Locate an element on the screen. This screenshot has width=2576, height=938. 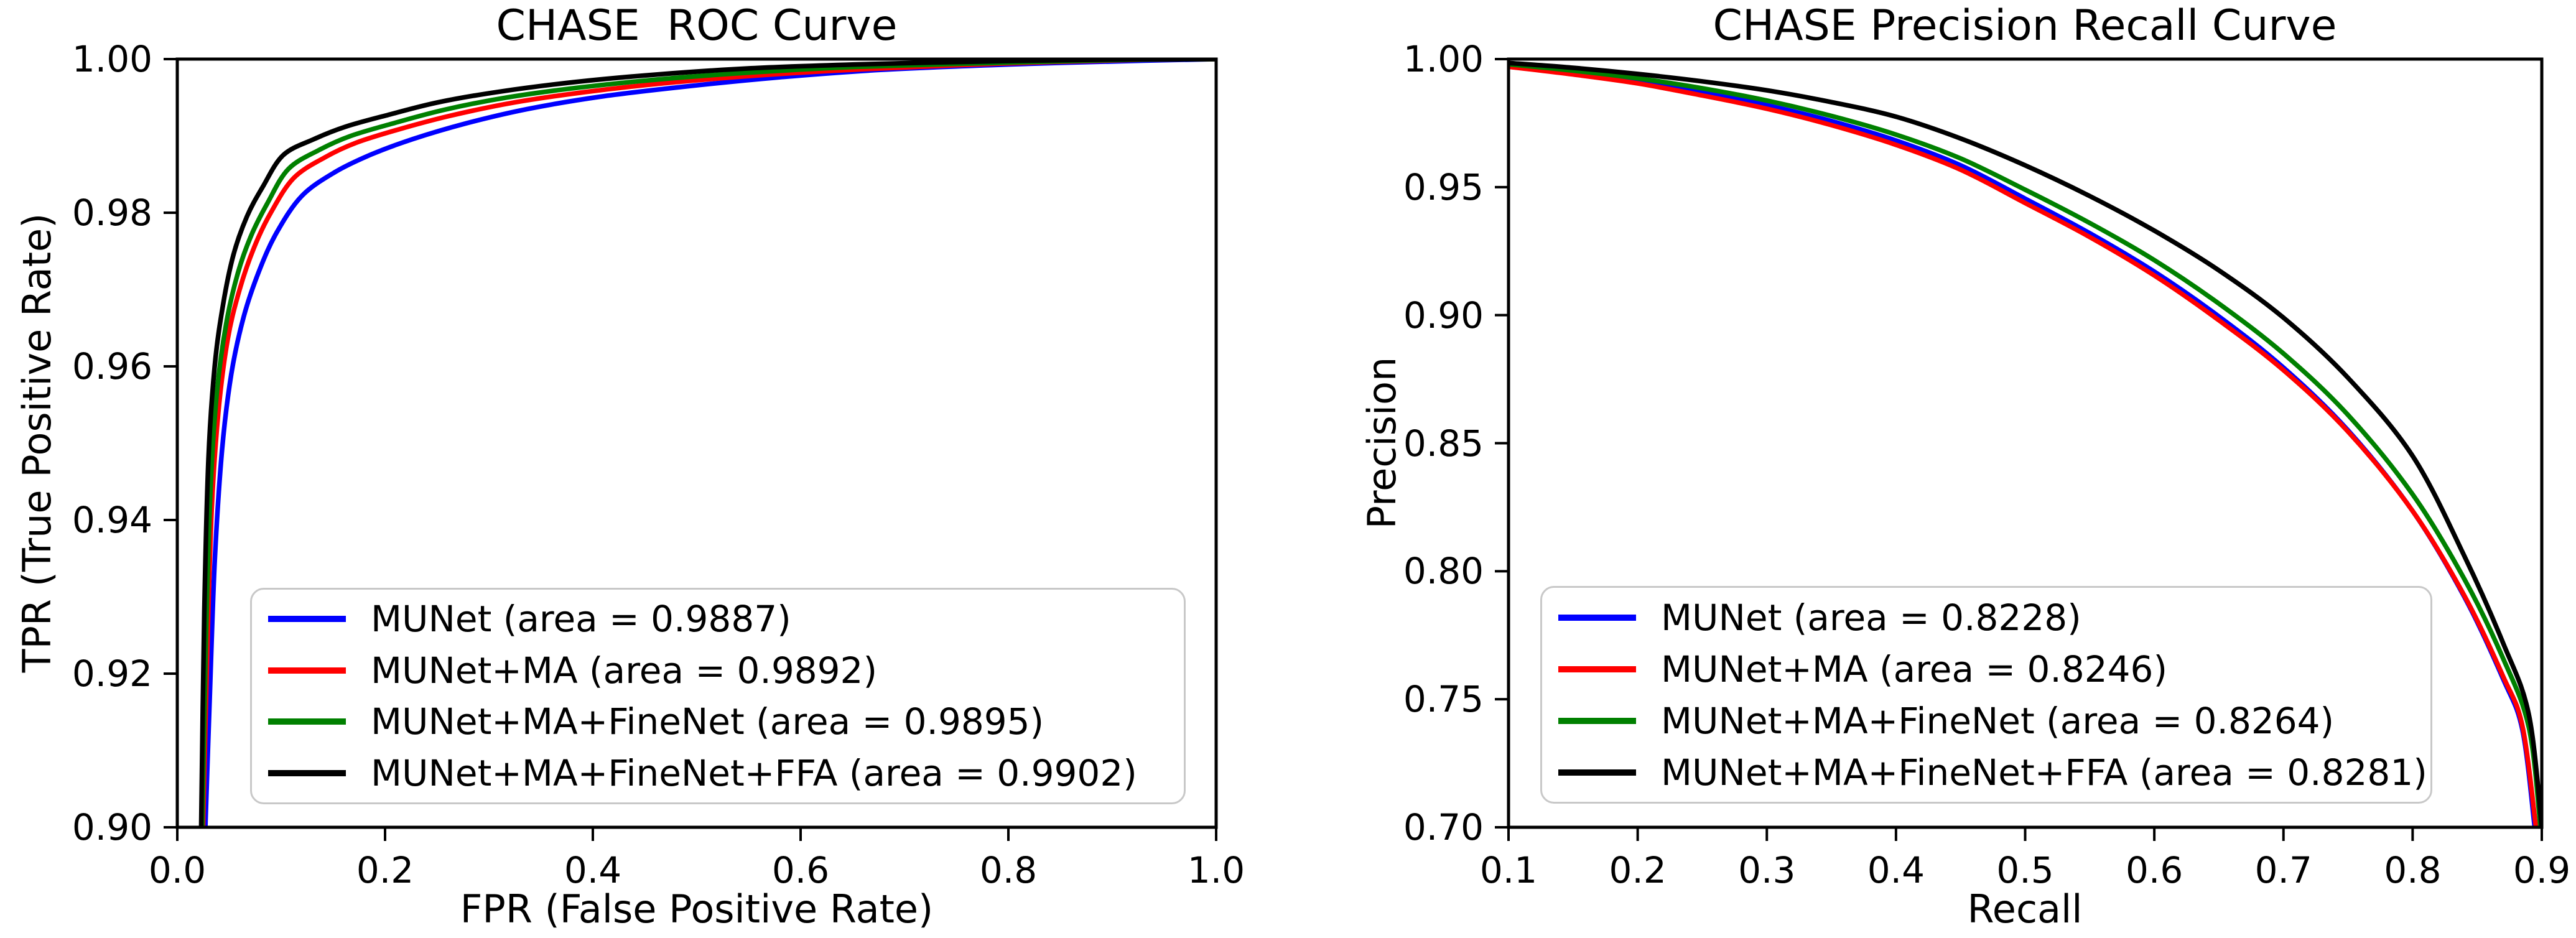
legend-item: MUNet+MA (area = 0.9892) is located at coordinates (718, 671).